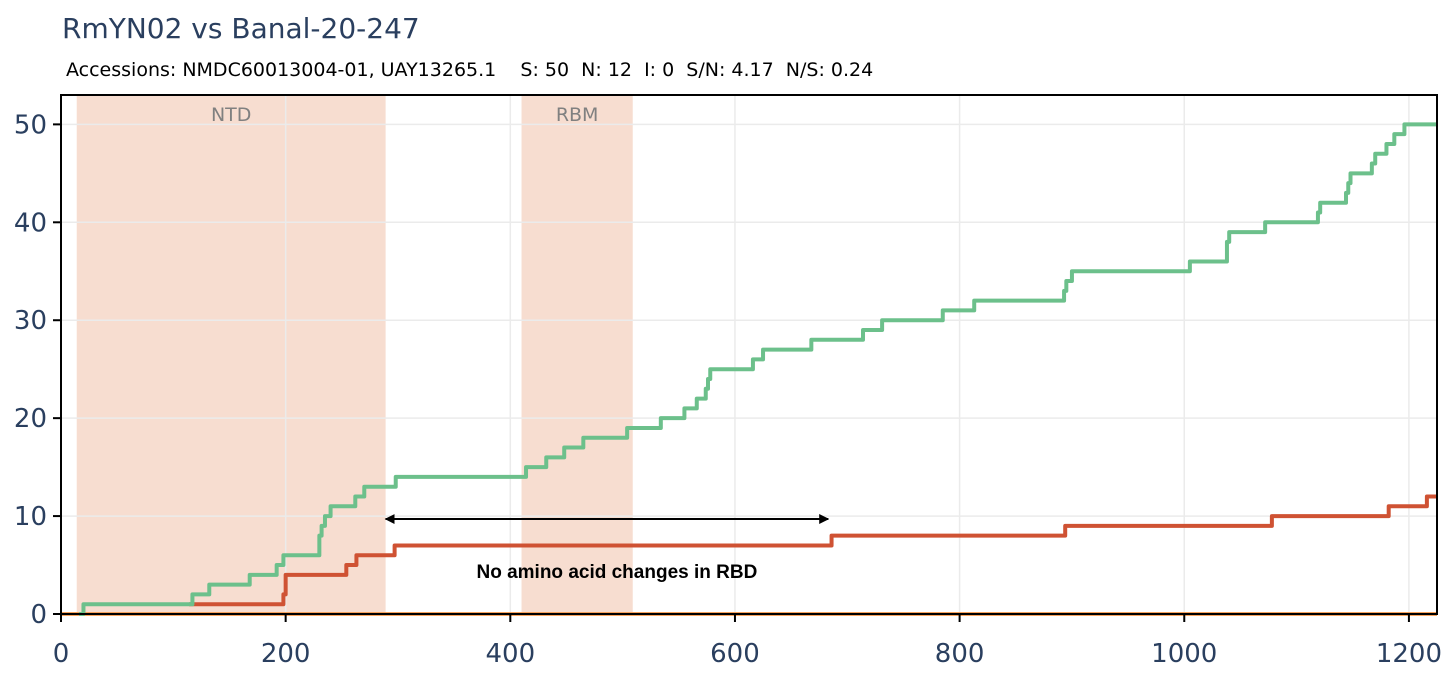  Describe the element at coordinates (61, 654) in the screenshot. I see `x-tick-label: 0` at that location.